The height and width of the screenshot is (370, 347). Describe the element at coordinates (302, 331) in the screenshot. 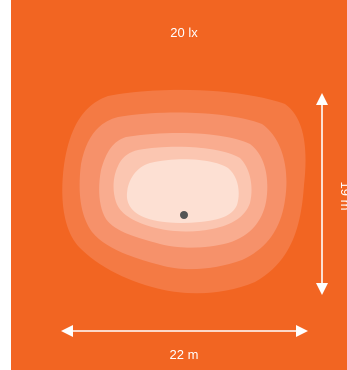

I see `arrow-head-right-icon` at that location.